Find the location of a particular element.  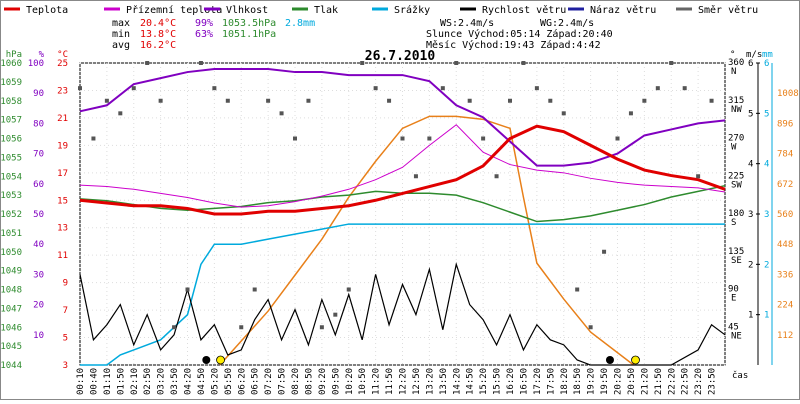

axis-label-pct: % is located at coordinates (42, 55).